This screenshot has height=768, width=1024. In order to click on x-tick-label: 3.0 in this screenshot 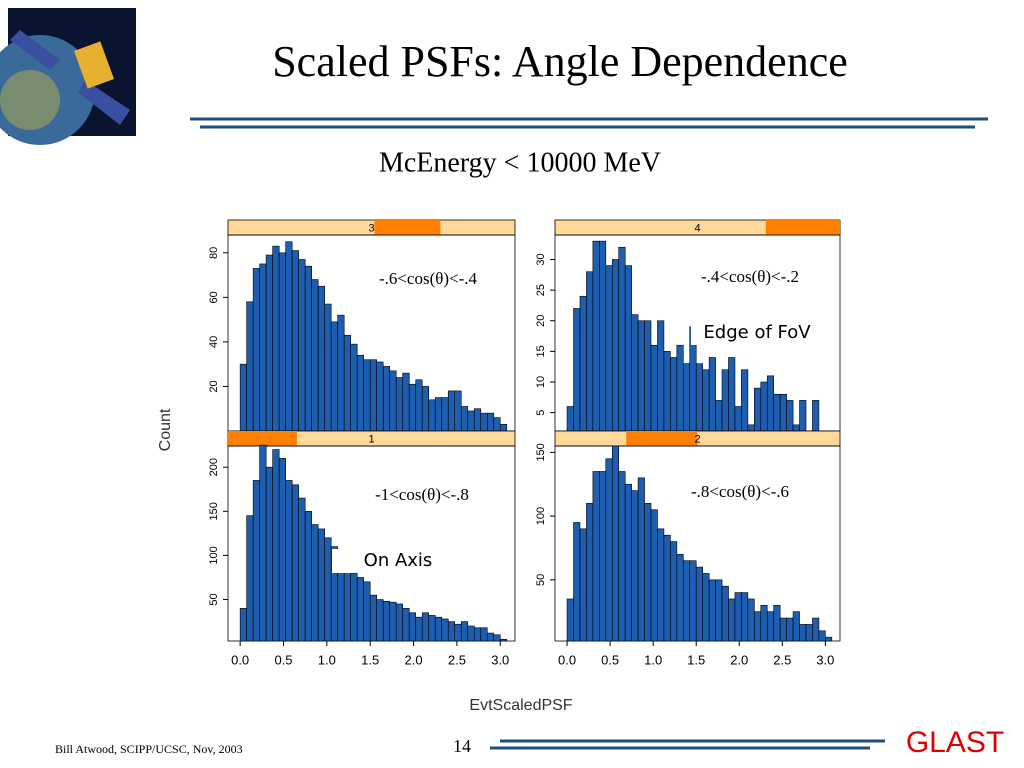, I will do `click(825, 659)`.